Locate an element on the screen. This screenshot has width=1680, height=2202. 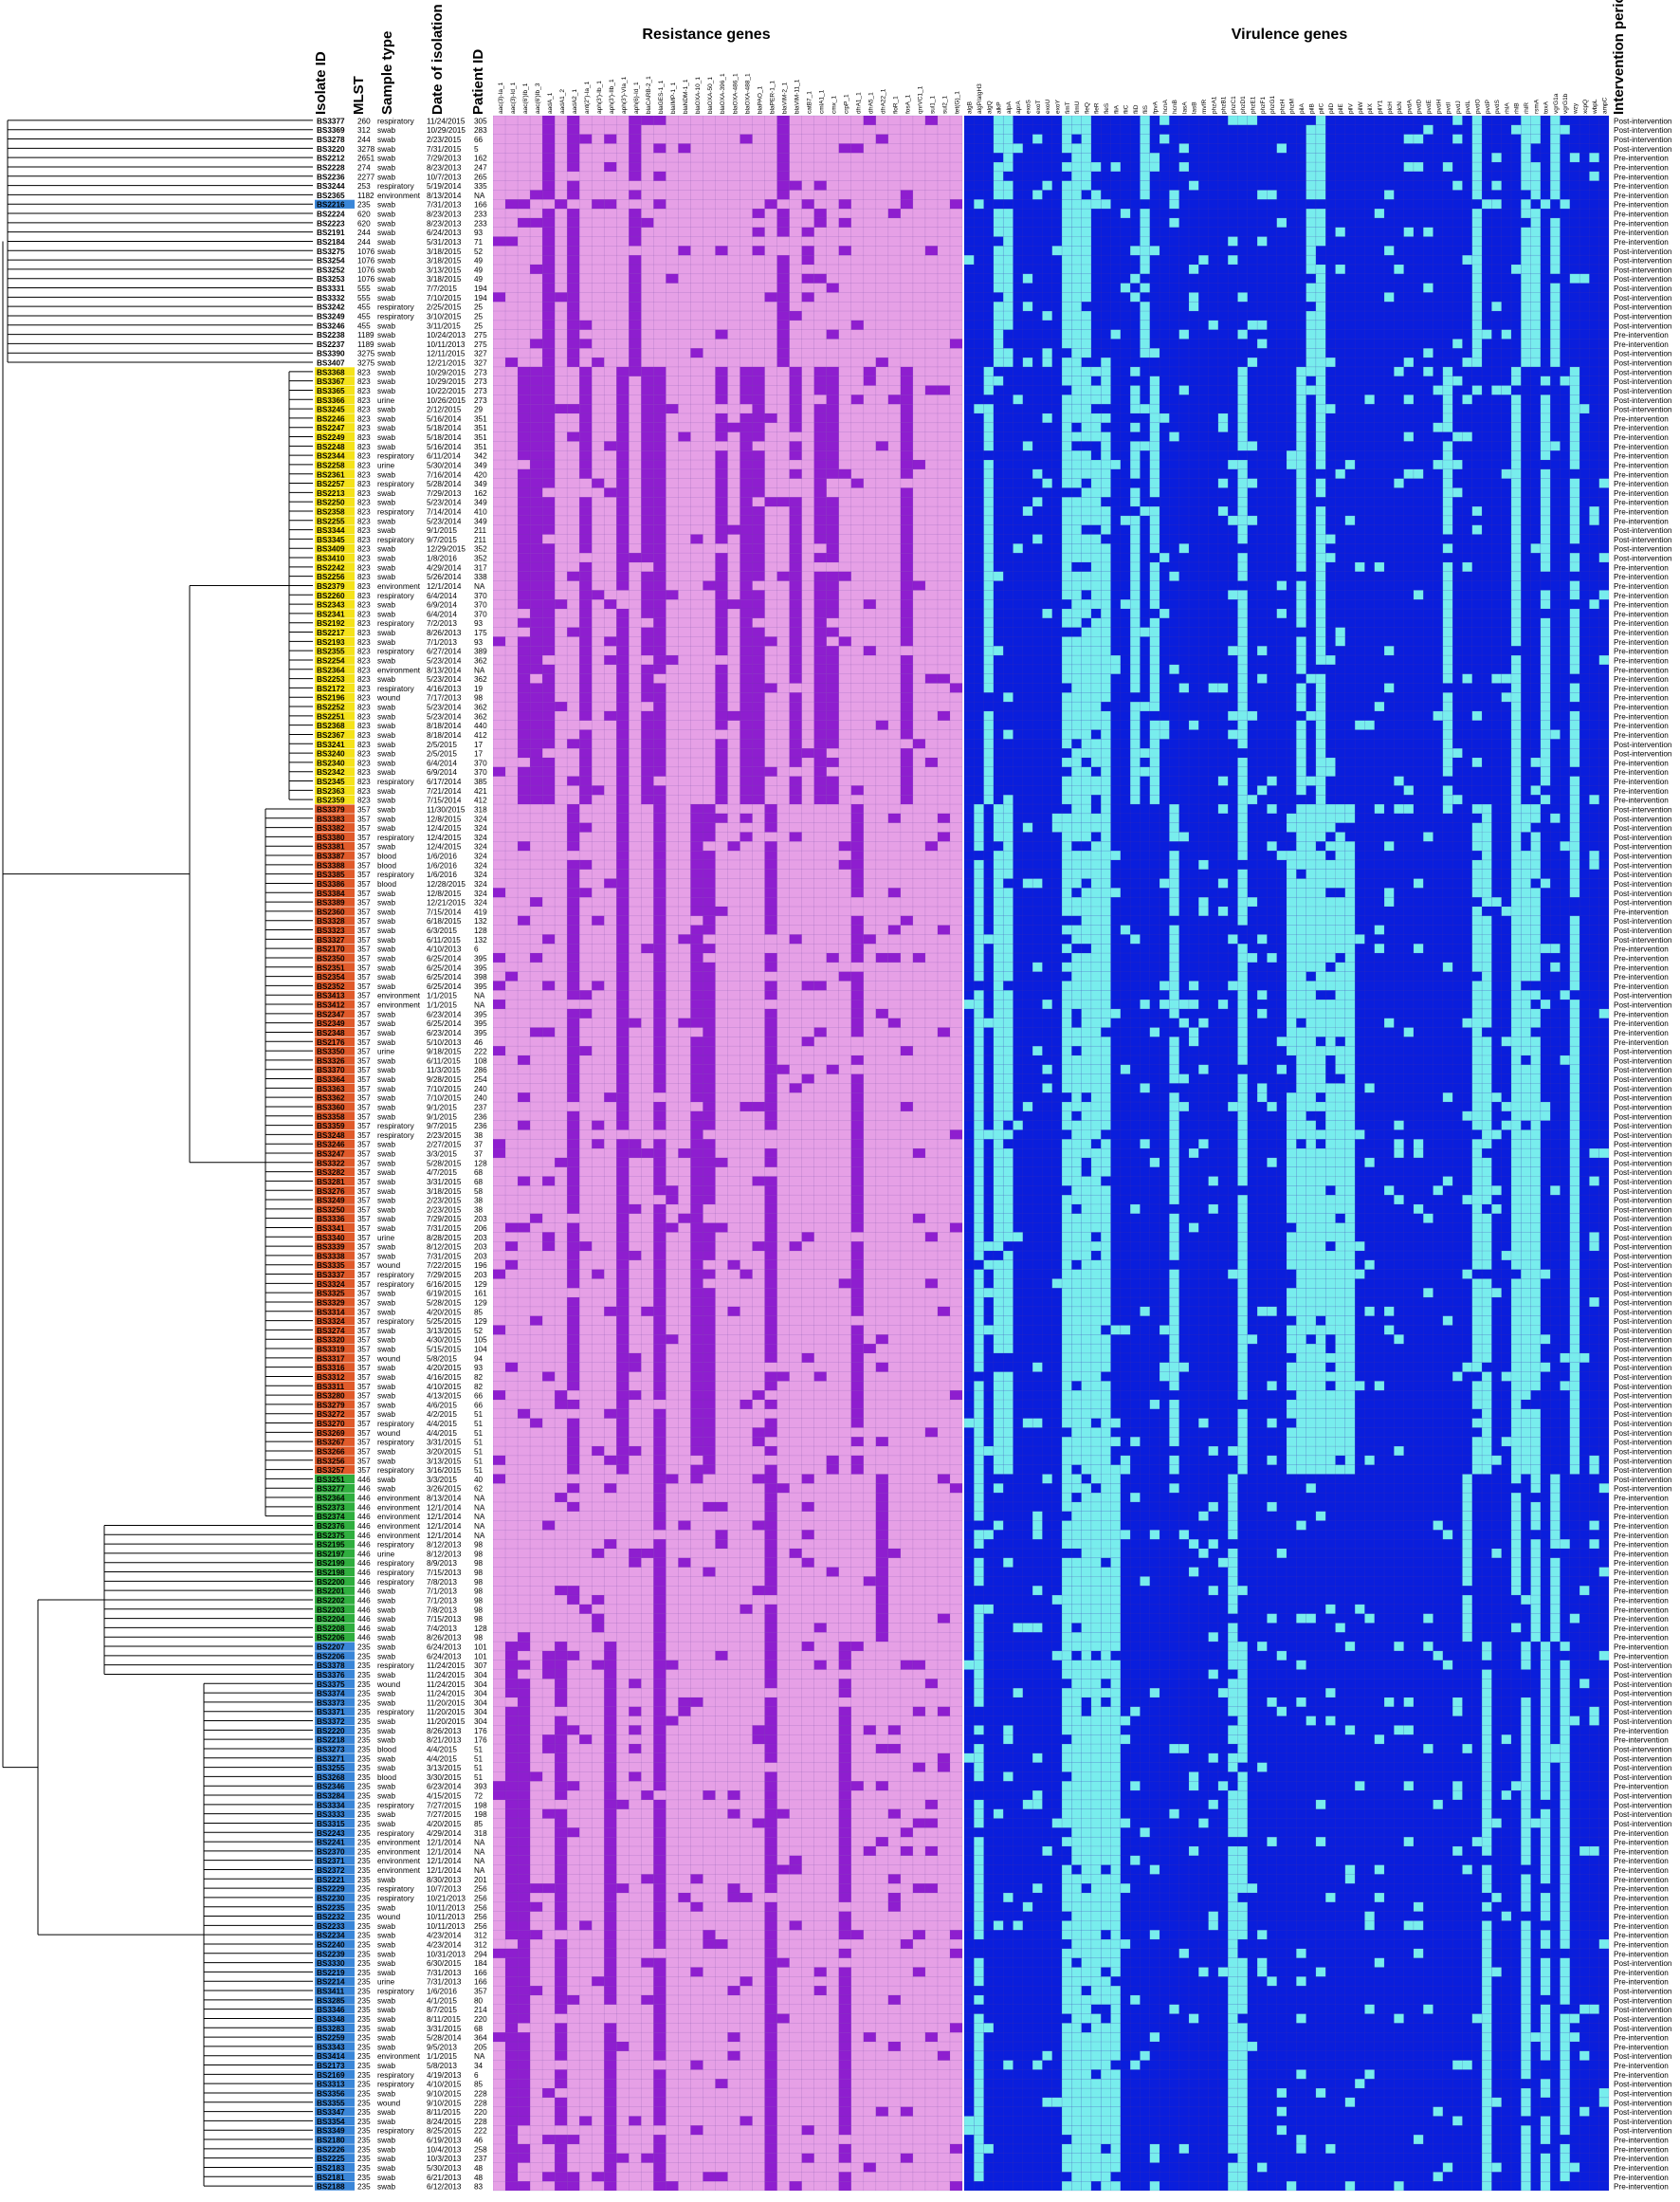
patient-id-value: 420 is located at coordinates (480, 474).